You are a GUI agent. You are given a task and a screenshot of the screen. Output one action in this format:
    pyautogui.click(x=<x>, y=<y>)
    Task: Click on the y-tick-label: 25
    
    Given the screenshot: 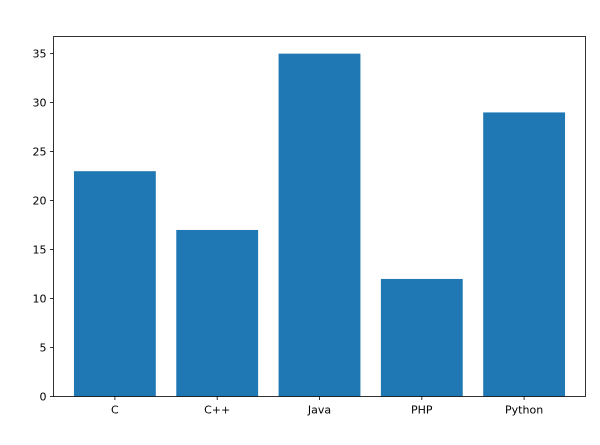 What is the action you would take?
    pyautogui.click(x=40, y=152)
    